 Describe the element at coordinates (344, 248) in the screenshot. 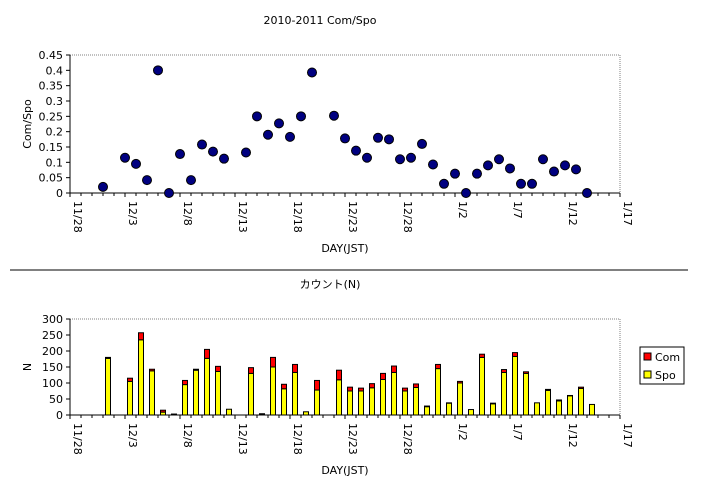

I see `top-x-axis-label: DAY(JST)` at that location.